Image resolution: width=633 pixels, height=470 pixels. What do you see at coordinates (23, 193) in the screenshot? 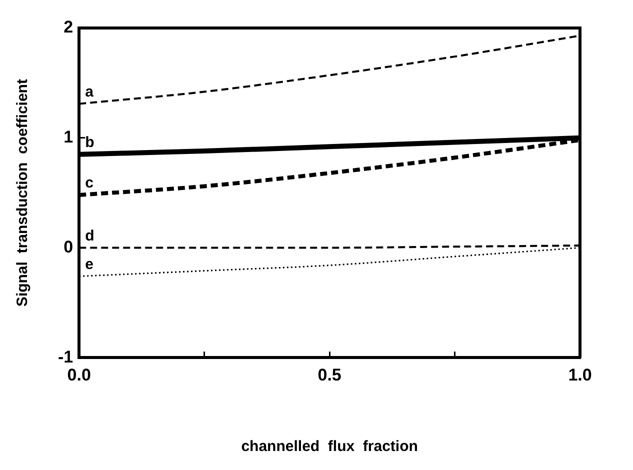
I see `y-axis-title: Signal transduction coefficient` at bounding box center [23, 193].